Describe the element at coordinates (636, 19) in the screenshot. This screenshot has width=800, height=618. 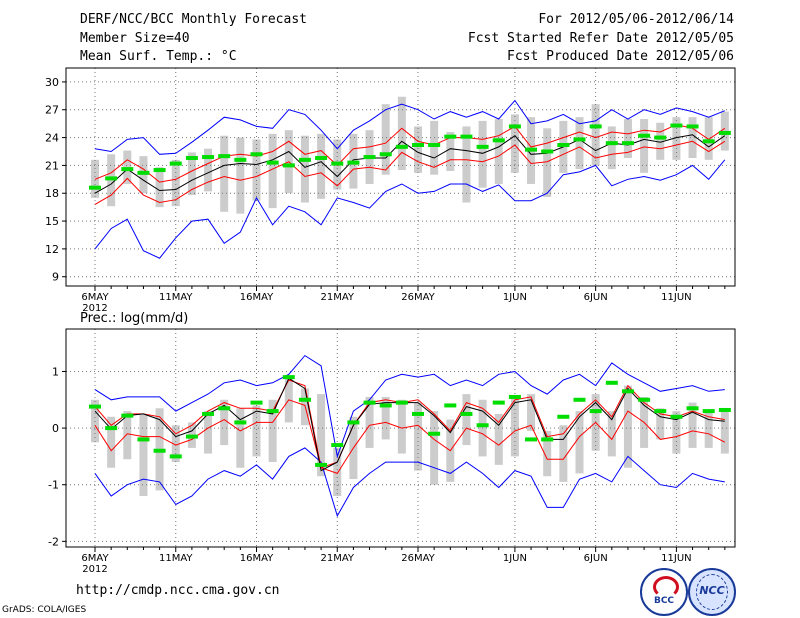
I see `forecast-period: For 2012/05/06-2012/06/14` at that location.